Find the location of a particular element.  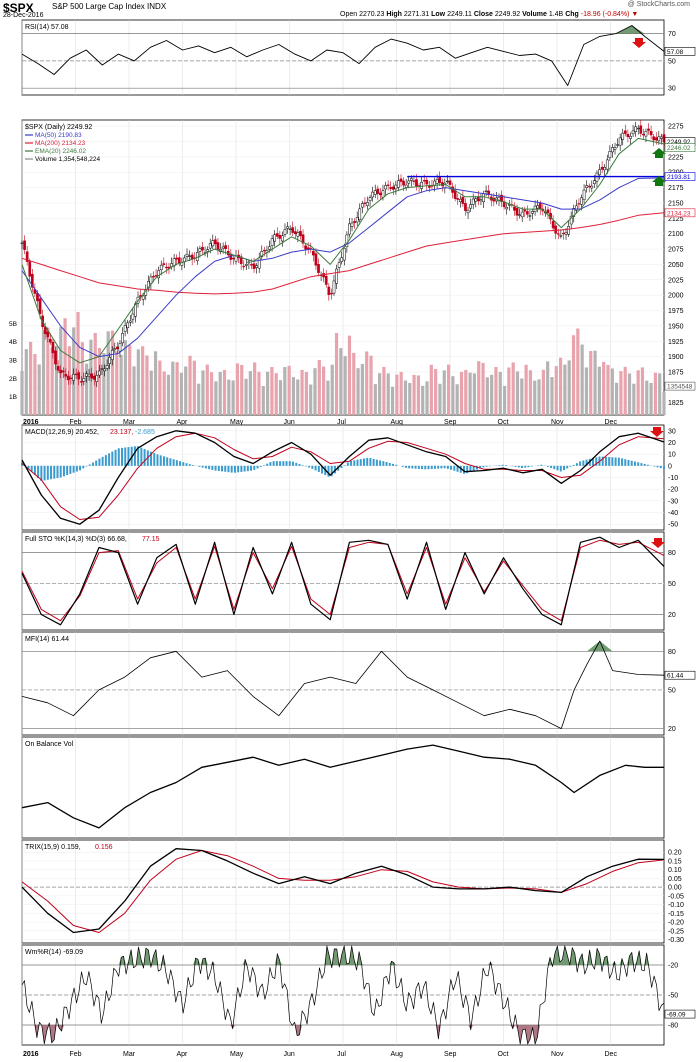

y-tick-label: 2175 is located at coordinates (676, 188).